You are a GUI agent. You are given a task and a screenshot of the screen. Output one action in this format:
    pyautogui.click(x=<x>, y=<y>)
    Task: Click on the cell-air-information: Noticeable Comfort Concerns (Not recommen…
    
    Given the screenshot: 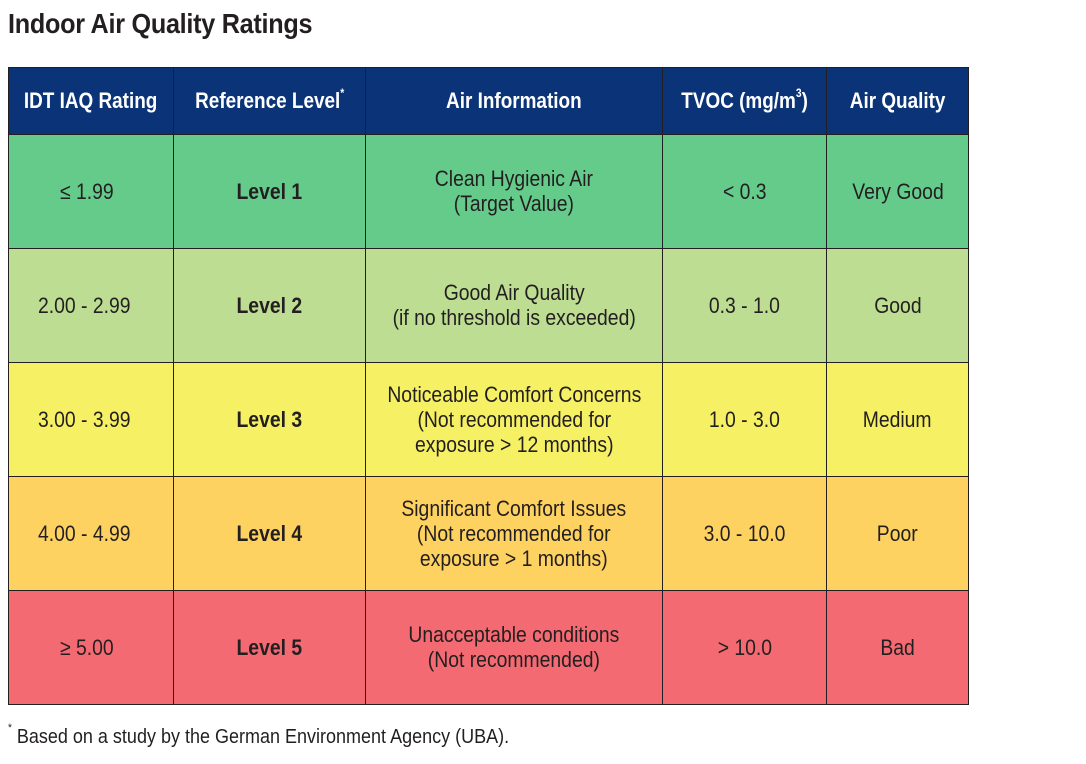 What is the action you would take?
    pyautogui.click(x=514, y=419)
    